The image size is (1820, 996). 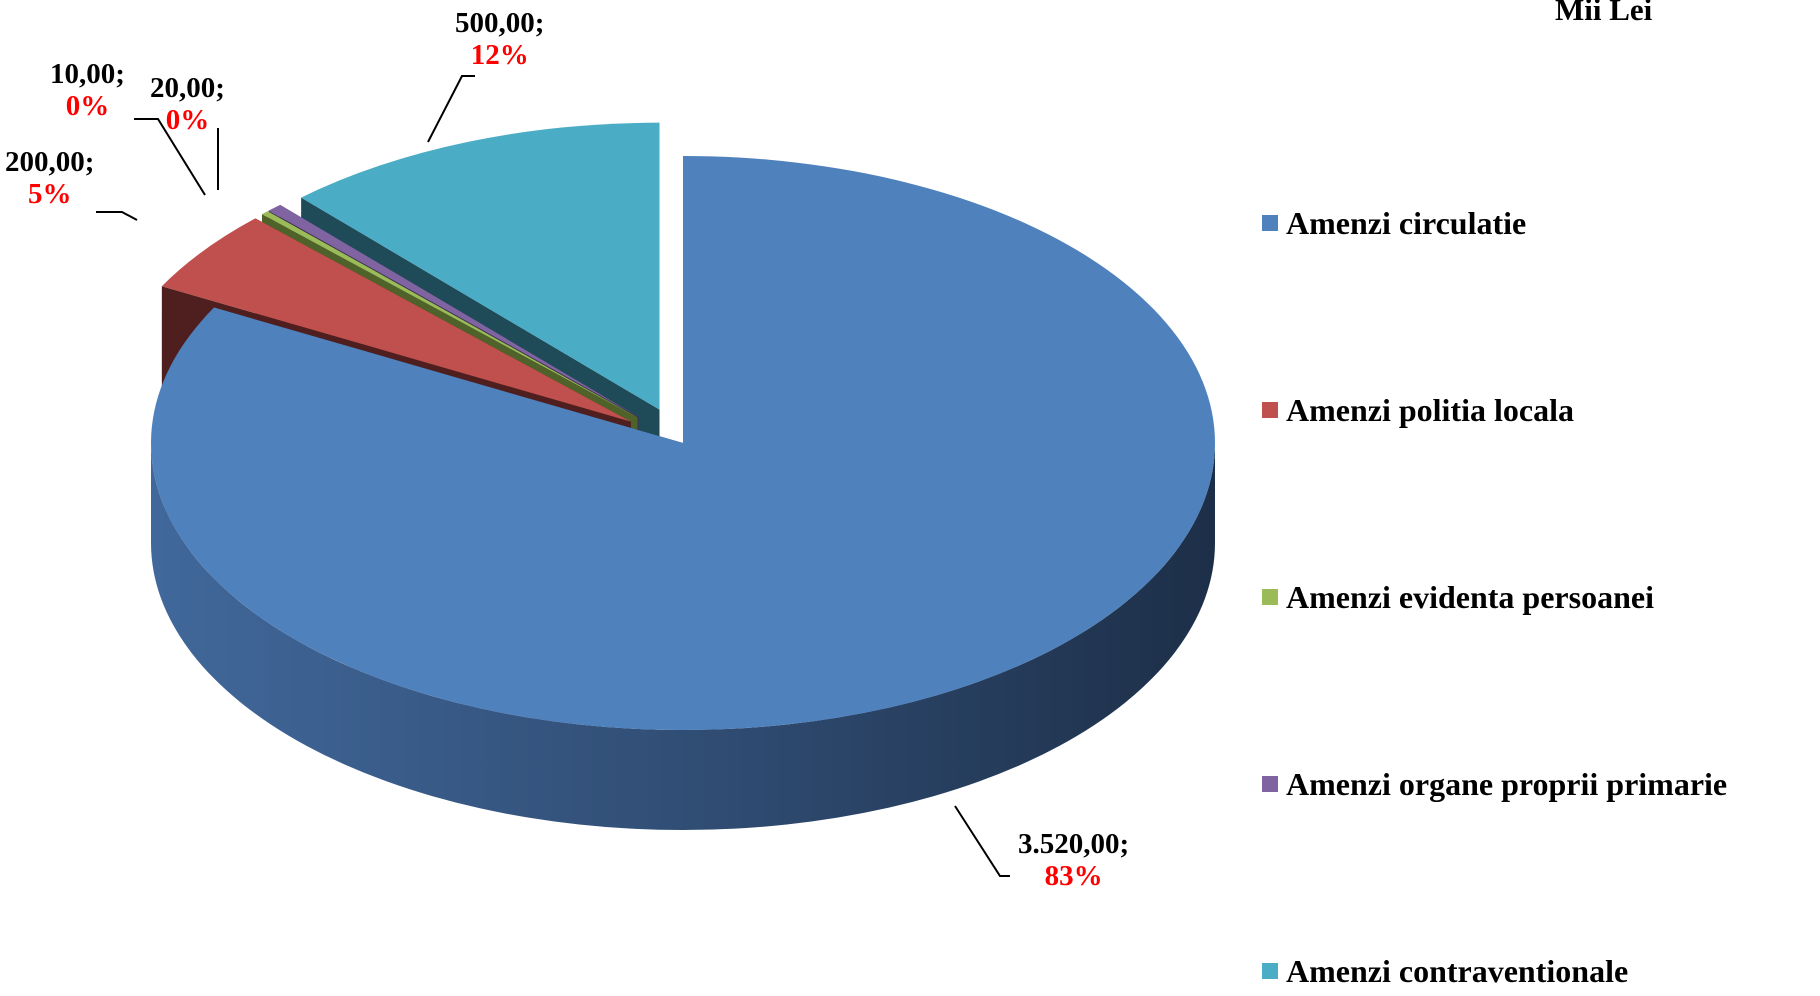 What do you see at coordinates (1457, 971) in the screenshot?
I see `legend-label: Amenzi contraventionale` at bounding box center [1457, 971].